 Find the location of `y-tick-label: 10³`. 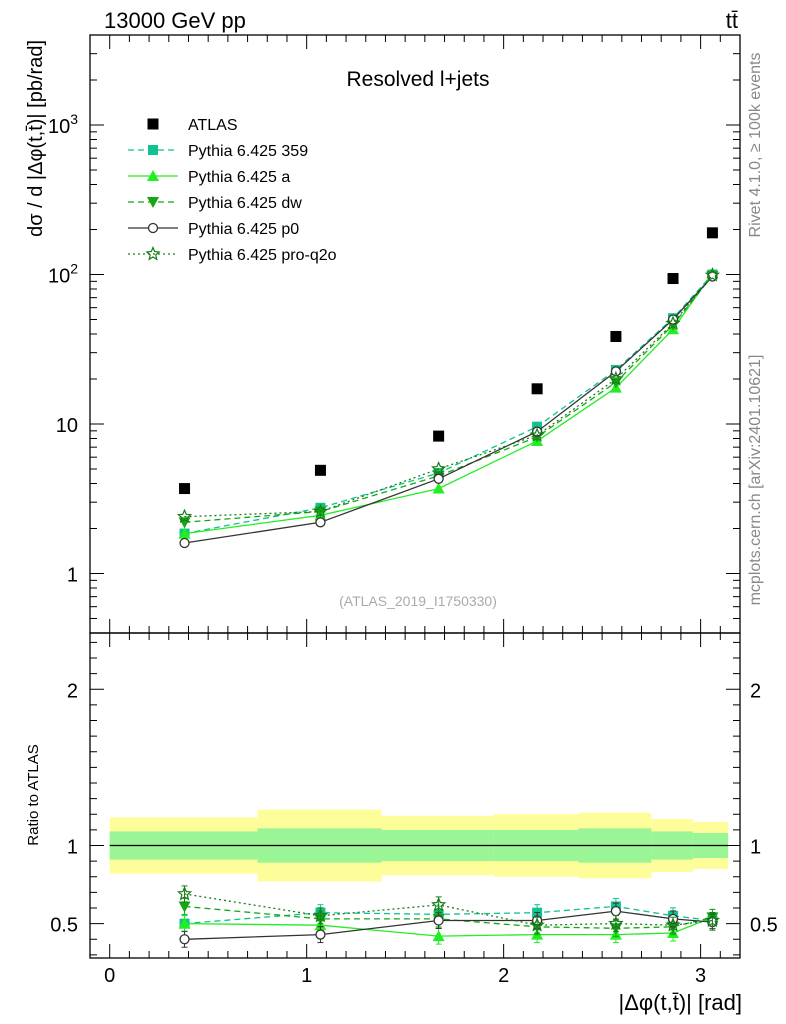

y-tick-label: 10³ is located at coordinates (63, 124).